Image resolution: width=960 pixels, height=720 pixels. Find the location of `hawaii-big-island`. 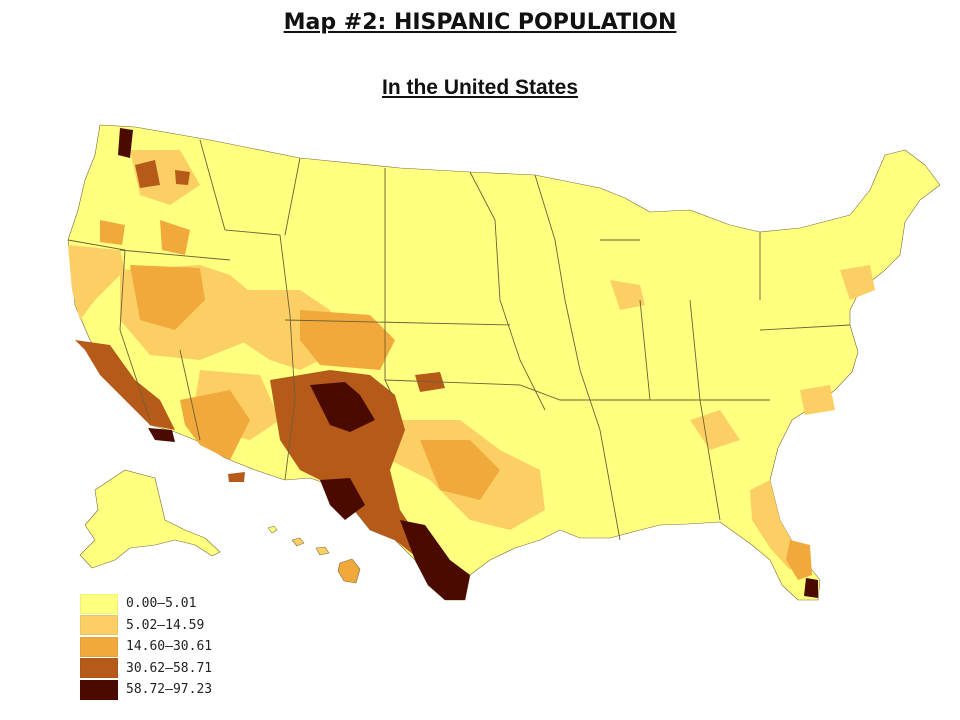

hawaii-big-island is located at coordinates (349, 571).